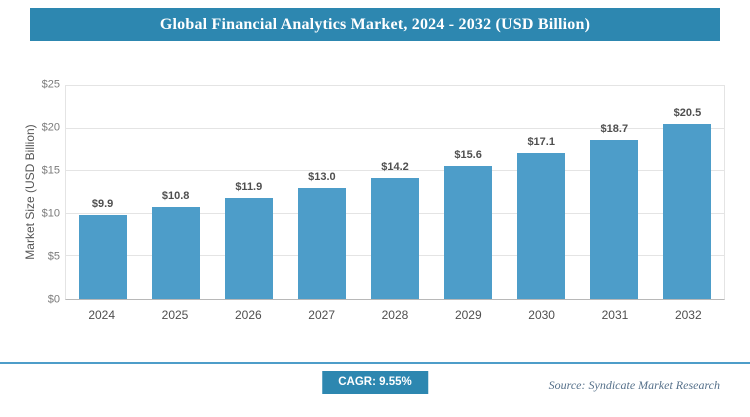 The height and width of the screenshot is (417, 750). Describe the element at coordinates (375, 363) in the screenshot. I see `divider-line` at that location.